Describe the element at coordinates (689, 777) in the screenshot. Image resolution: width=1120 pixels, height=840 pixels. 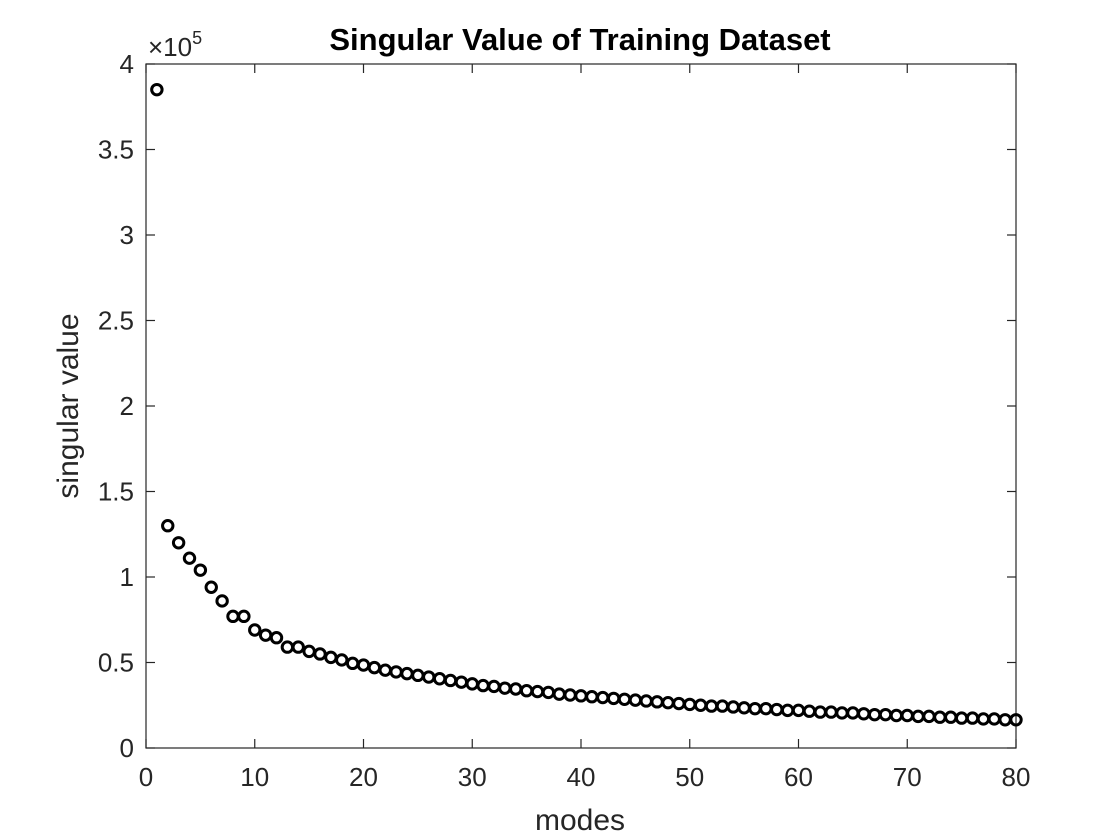
I see `x-tick-label: 50` at that location.